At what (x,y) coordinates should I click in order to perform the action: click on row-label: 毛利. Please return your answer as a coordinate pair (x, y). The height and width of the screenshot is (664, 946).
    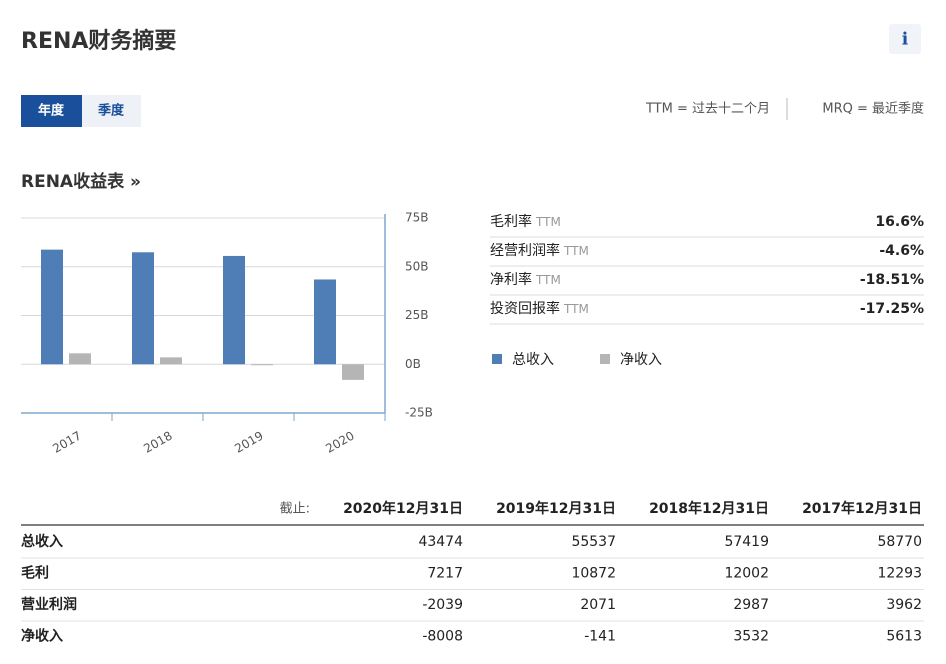
    Looking at the image, I should click on (35, 573).